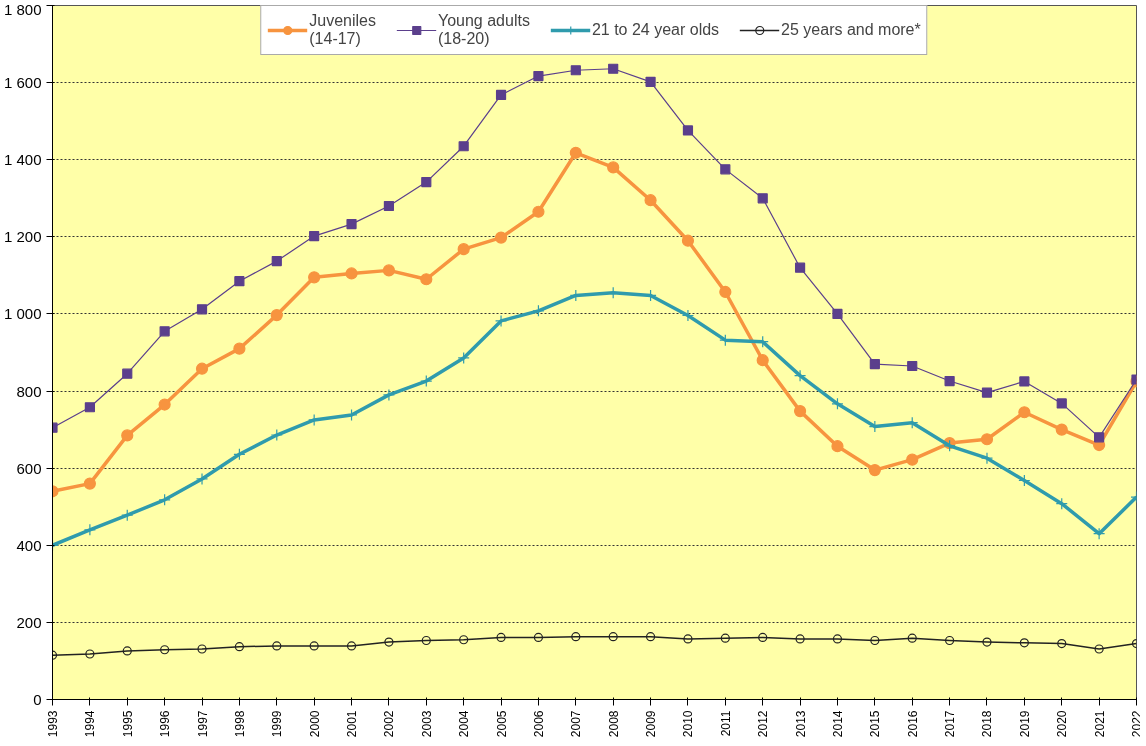  What do you see at coordinates (613, 724) in the screenshot?
I see `x-tick-label: 2008` at bounding box center [613, 724].